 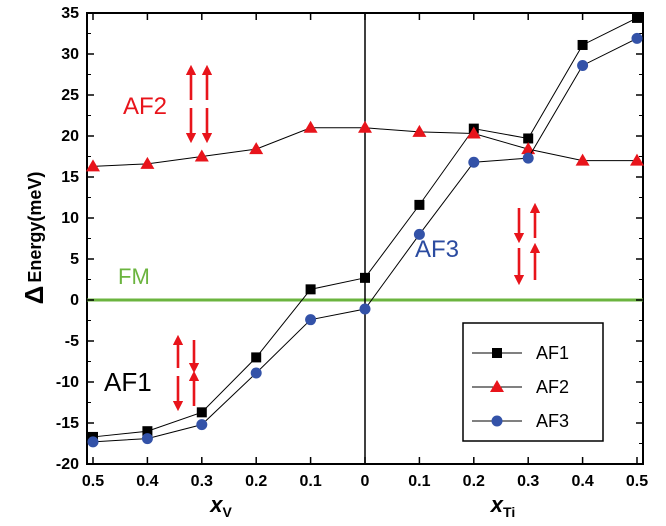 I want to click on y-tick-label: 5, so click(x=74, y=259).